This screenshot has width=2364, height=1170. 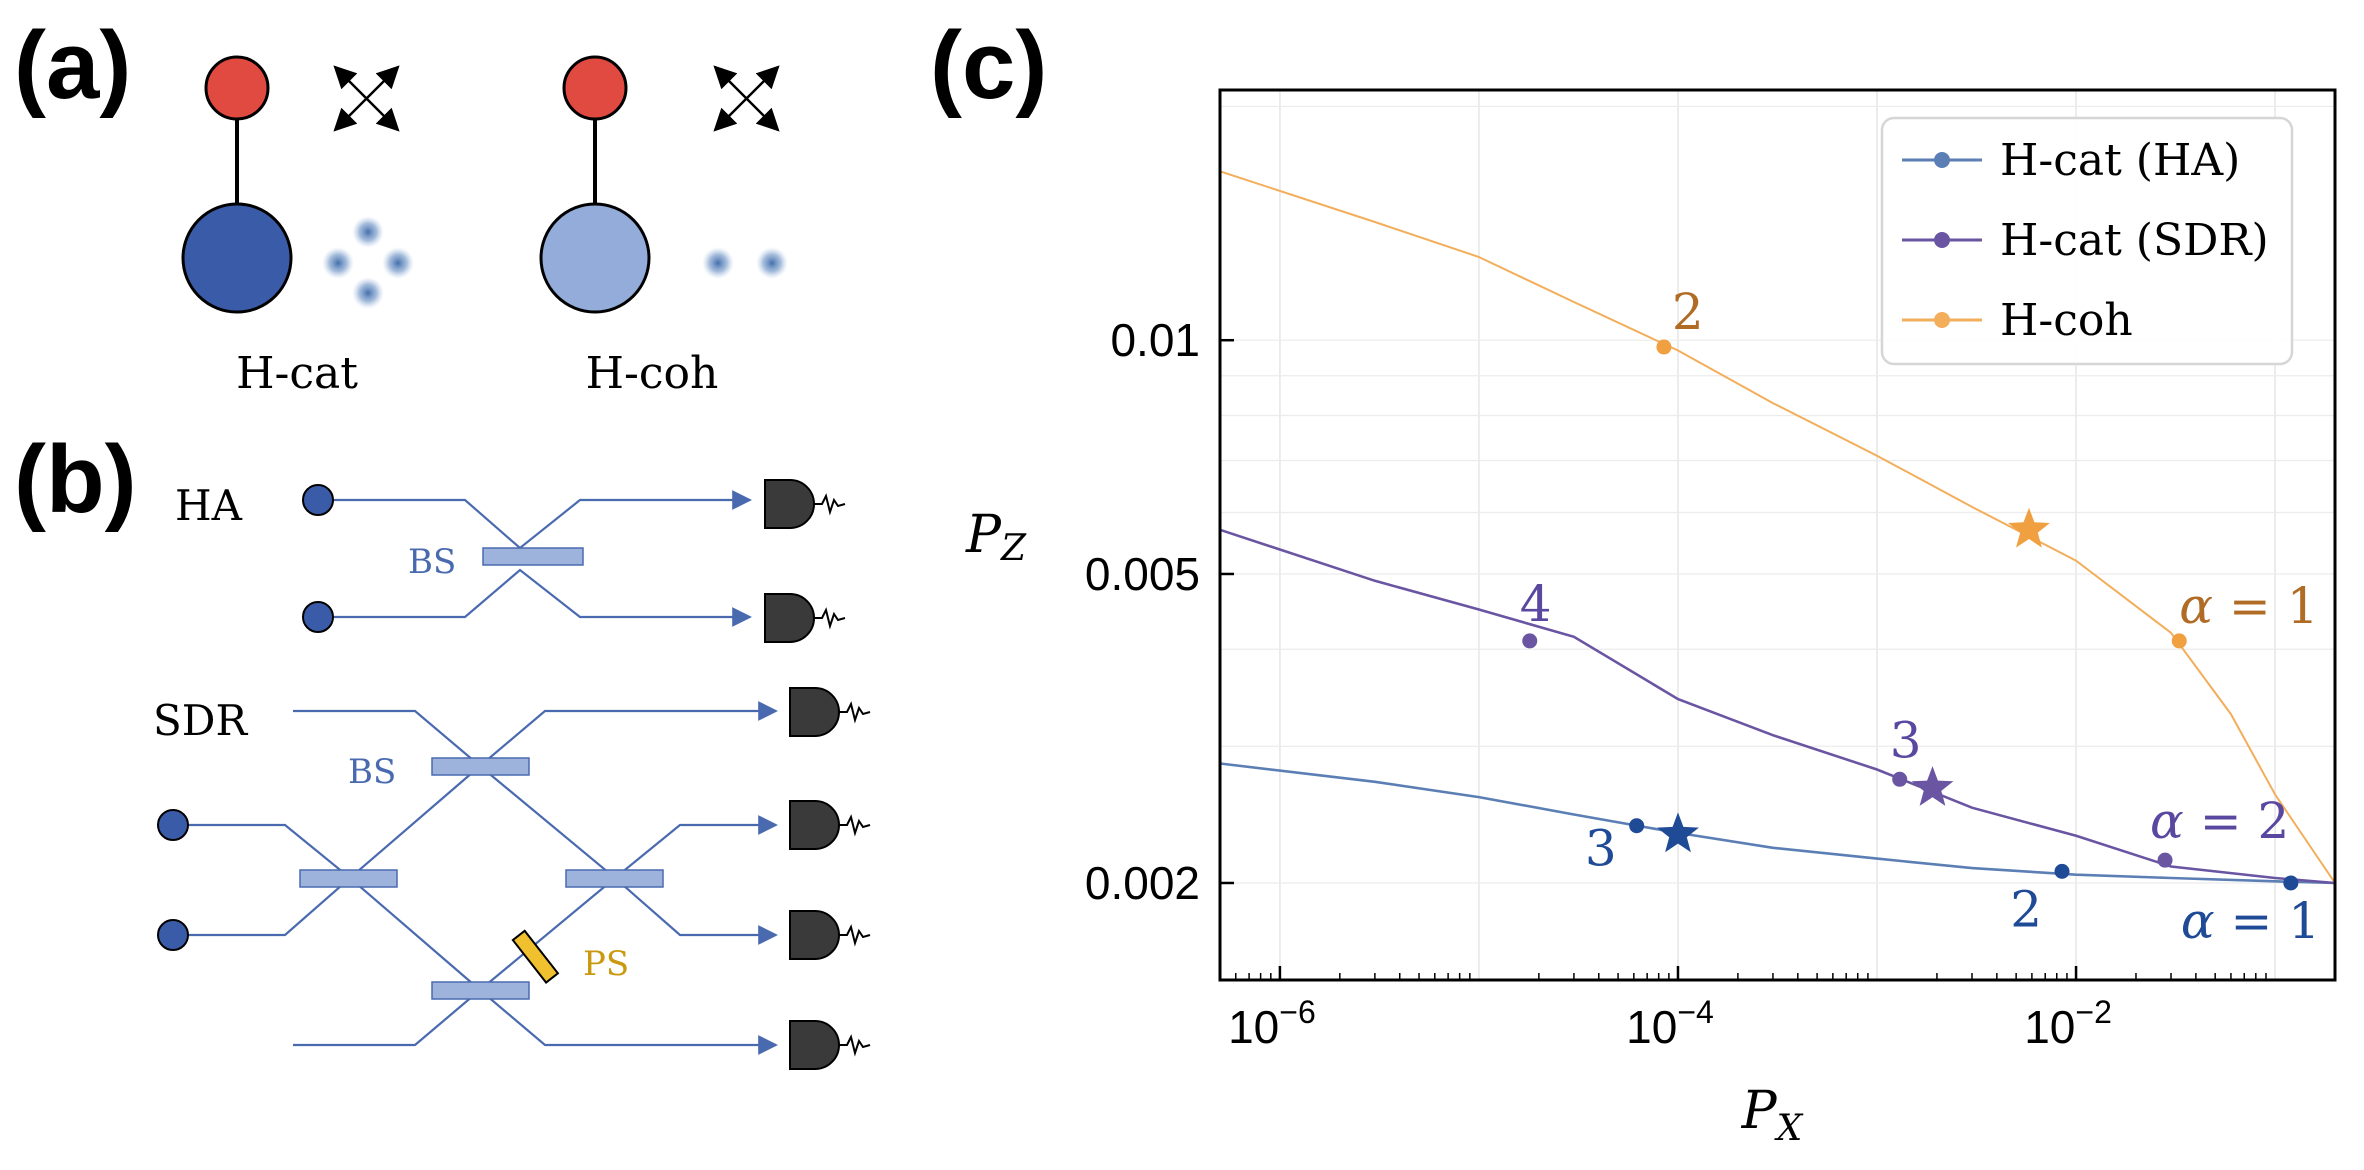 What do you see at coordinates (1272, 1023) in the screenshot?
I see `x-tick-label: 10⁻⁶` at bounding box center [1272, 1023].